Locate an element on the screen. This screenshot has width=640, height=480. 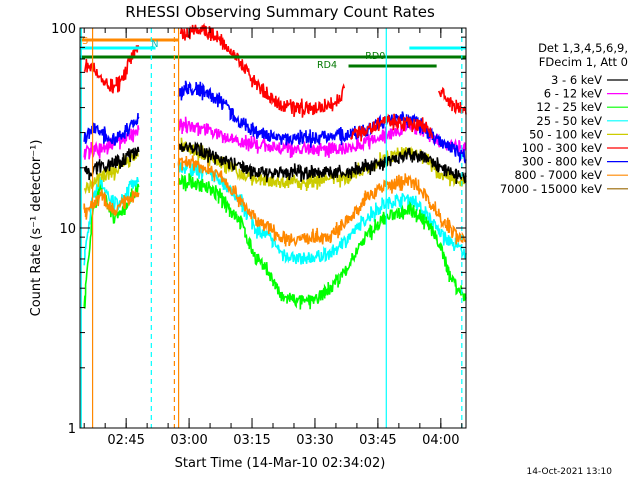
legend-label: 12 - 25 keV is located at coordinates (569, 107).